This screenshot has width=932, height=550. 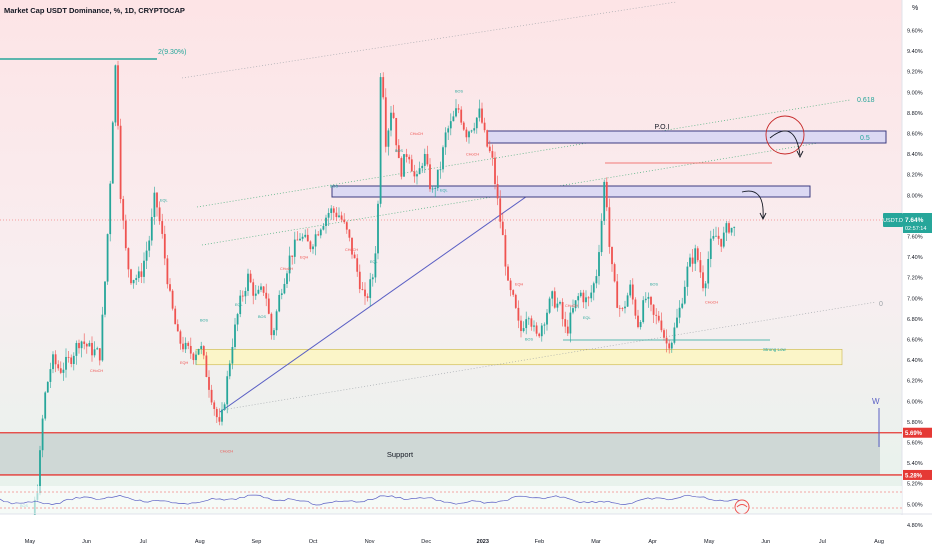 I want to click on y-tick-label: 9.40%, so click(x=915, y=52).